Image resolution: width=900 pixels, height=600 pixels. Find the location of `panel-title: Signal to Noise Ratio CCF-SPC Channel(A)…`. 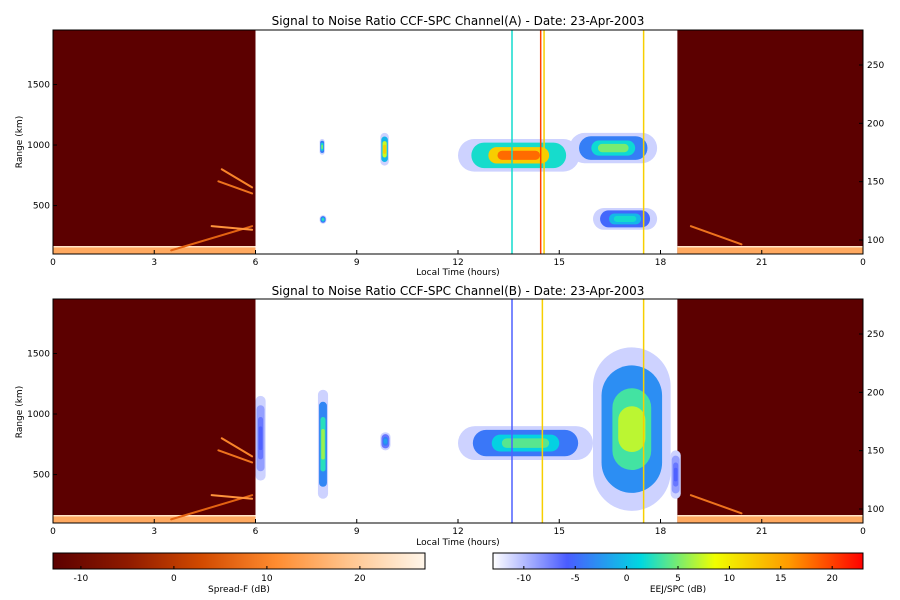

panel-title: Signal to Noise Ratio CCF-SPC Channel(A)… is located at coordinates (458, 21).